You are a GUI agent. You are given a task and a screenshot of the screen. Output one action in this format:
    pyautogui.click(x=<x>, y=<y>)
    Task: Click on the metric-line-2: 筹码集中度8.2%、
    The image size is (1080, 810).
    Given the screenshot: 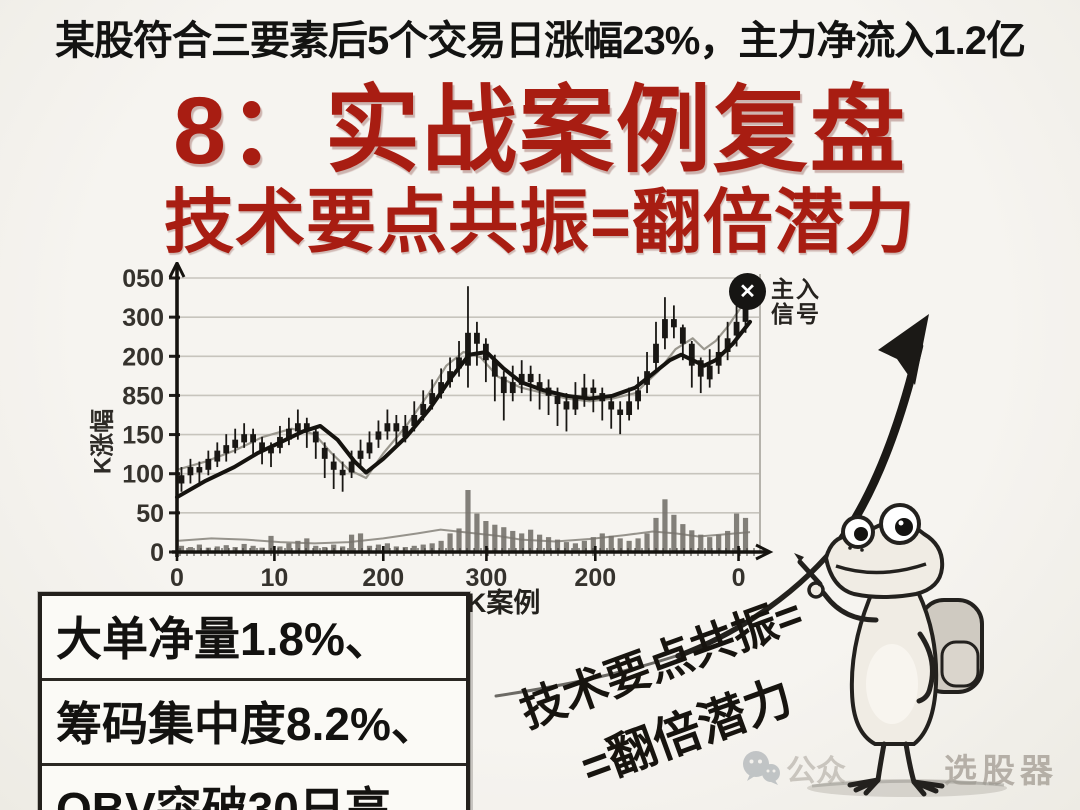 What is the action you would take?
    pyautogui.click(x=254, y=720)
    